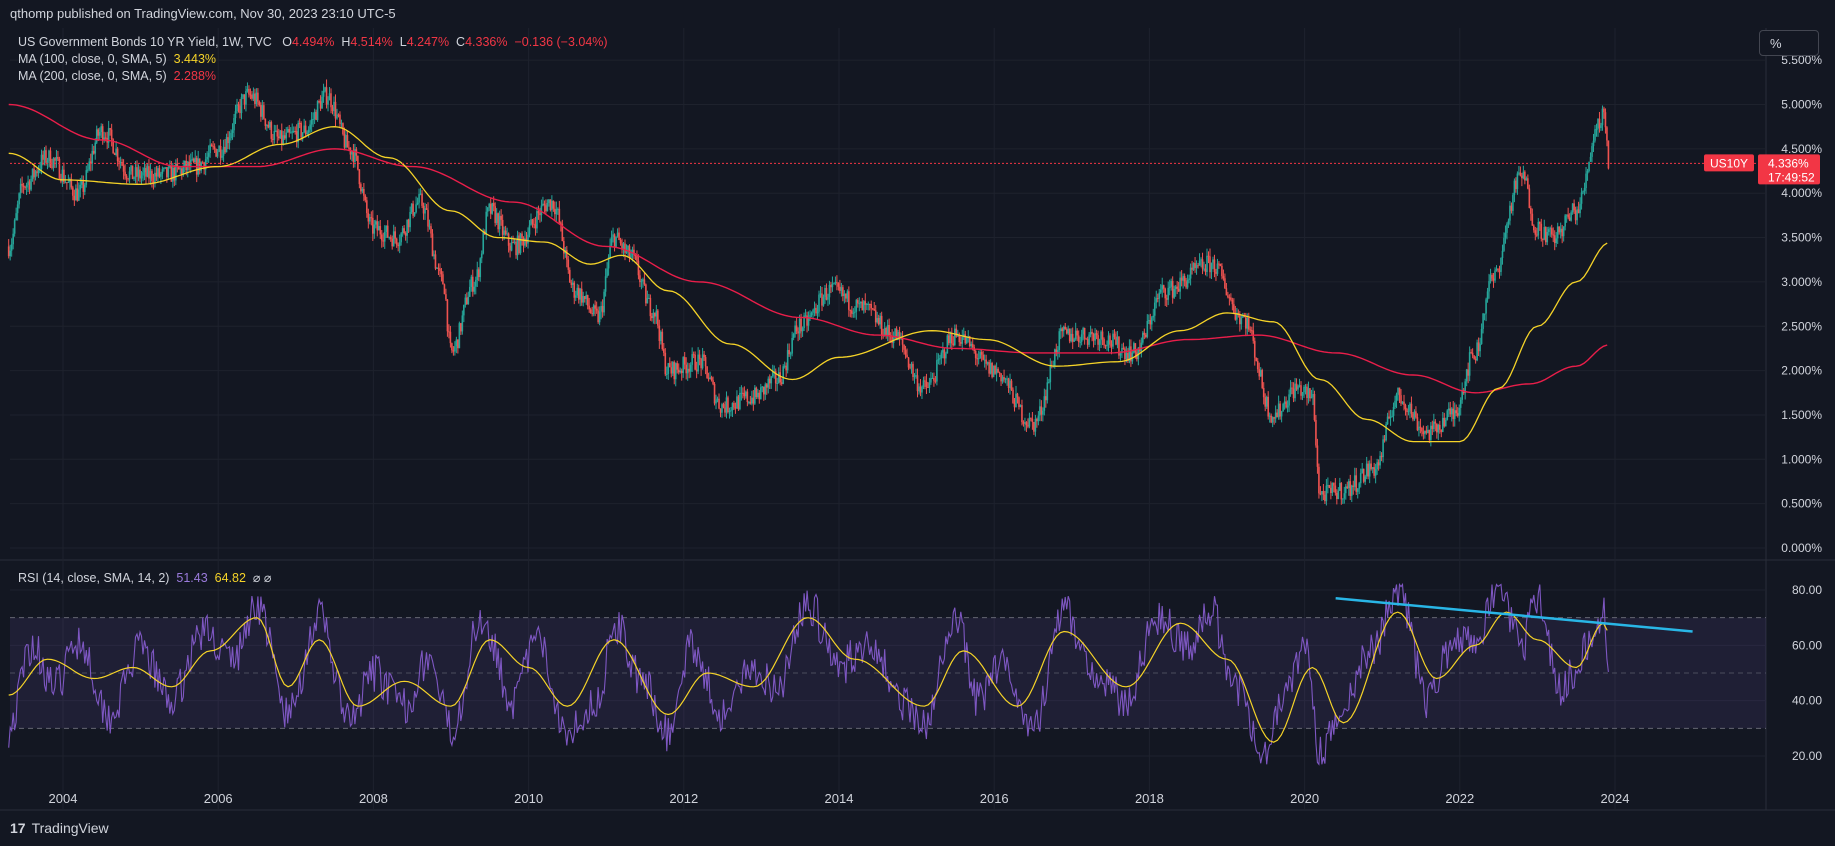 The width and height of the screenshot is (1835, 846). What do you see at coordinates (218, 798) in the screenshot?
I see `x-tick-label: 2006` at bounding box center [218, 798].